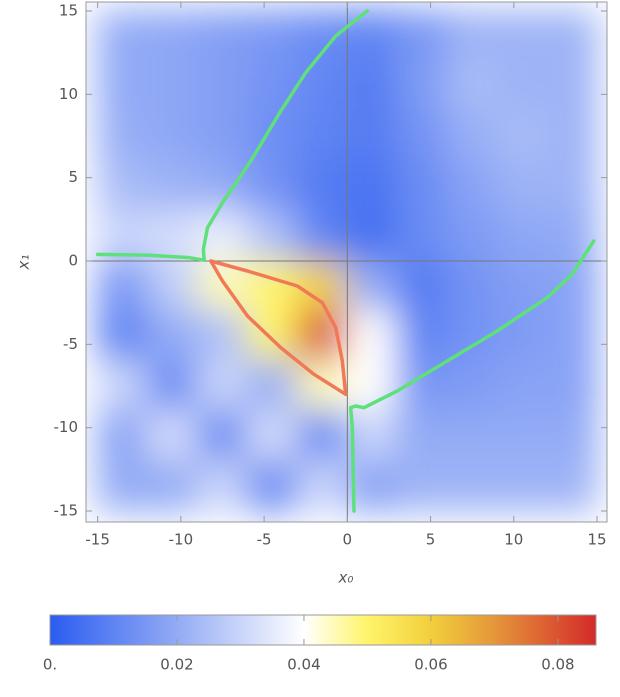 The image size is (620, 697). What do you see at coordinates (68, 94) in the screenshot?
I see `y-tick-label: 10` at bounding box center [68, 94].